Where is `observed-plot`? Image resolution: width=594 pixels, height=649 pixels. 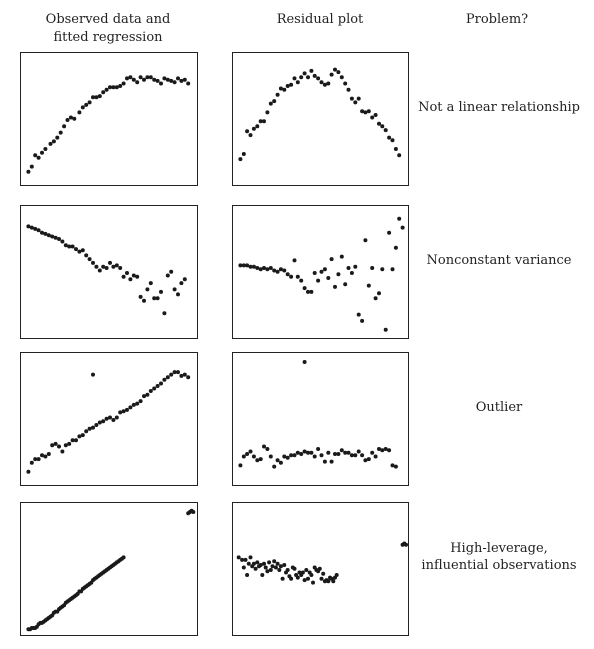
observed-plot is located at coordinates (106, 270).